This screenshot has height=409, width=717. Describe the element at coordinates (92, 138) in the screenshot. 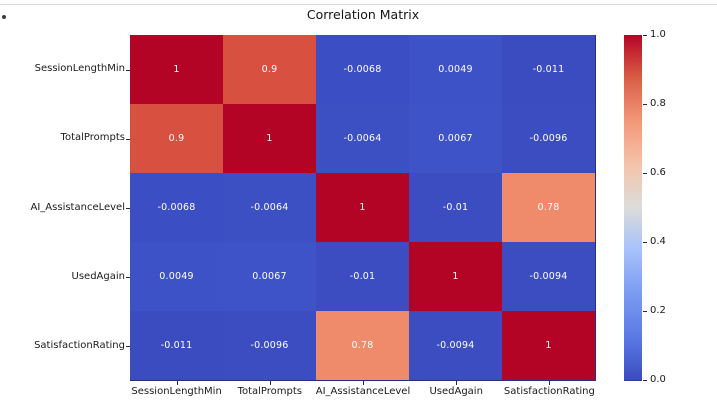

I see `y-tick-label: TotalPrompts` at that location.